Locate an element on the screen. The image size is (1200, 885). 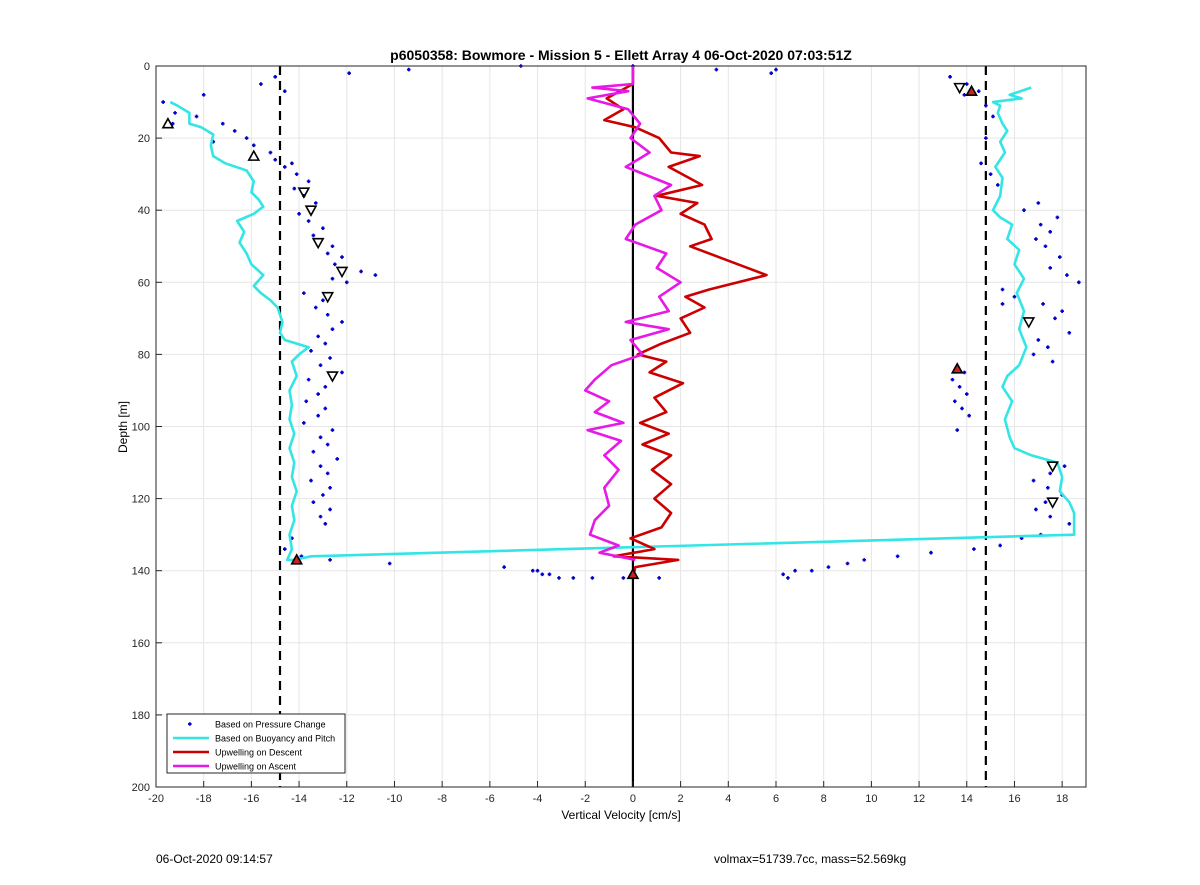
y-tick-label: 140 is located at coordinates (141, 572).